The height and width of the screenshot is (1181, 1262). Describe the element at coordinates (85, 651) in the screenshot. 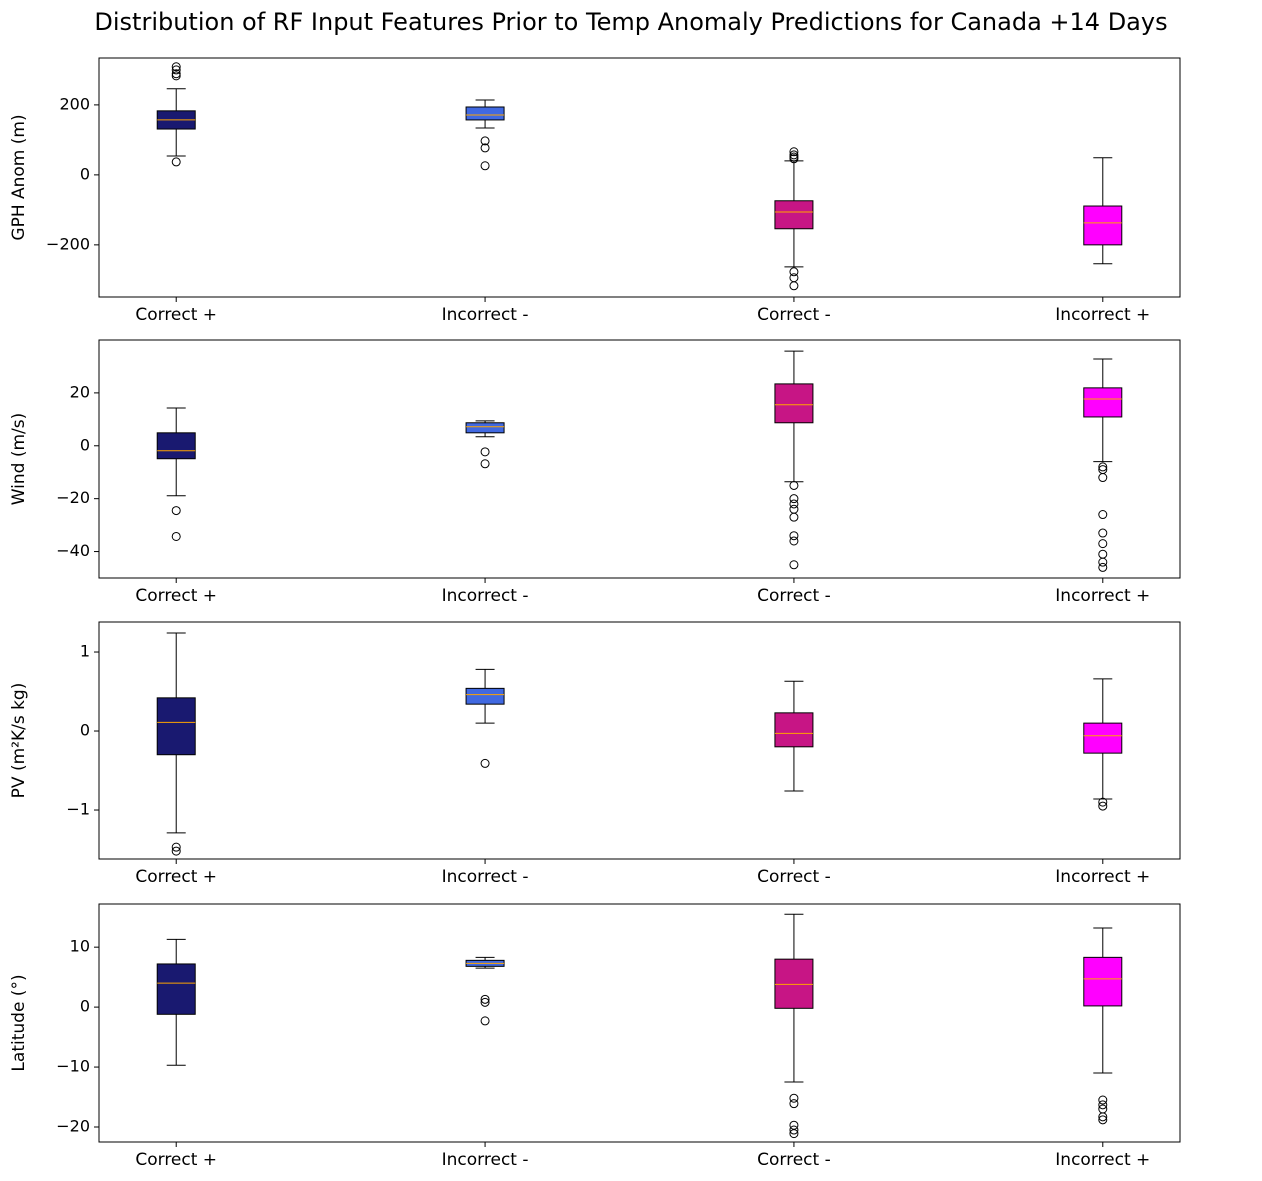

I see `y-tick-label: 1` at that location.